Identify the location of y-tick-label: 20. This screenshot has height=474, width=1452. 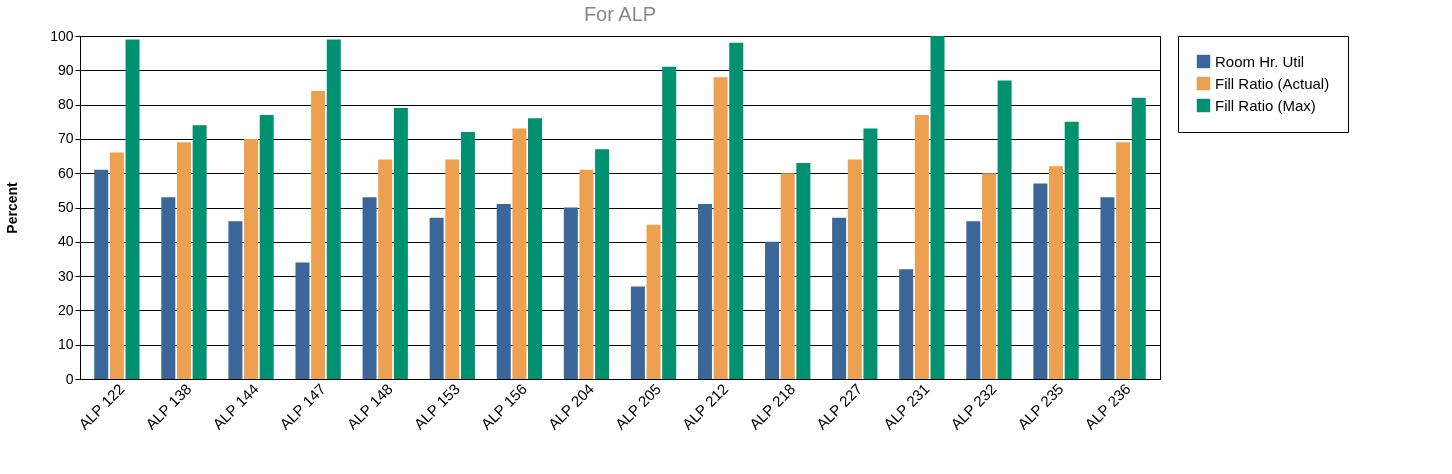
(65, 309).